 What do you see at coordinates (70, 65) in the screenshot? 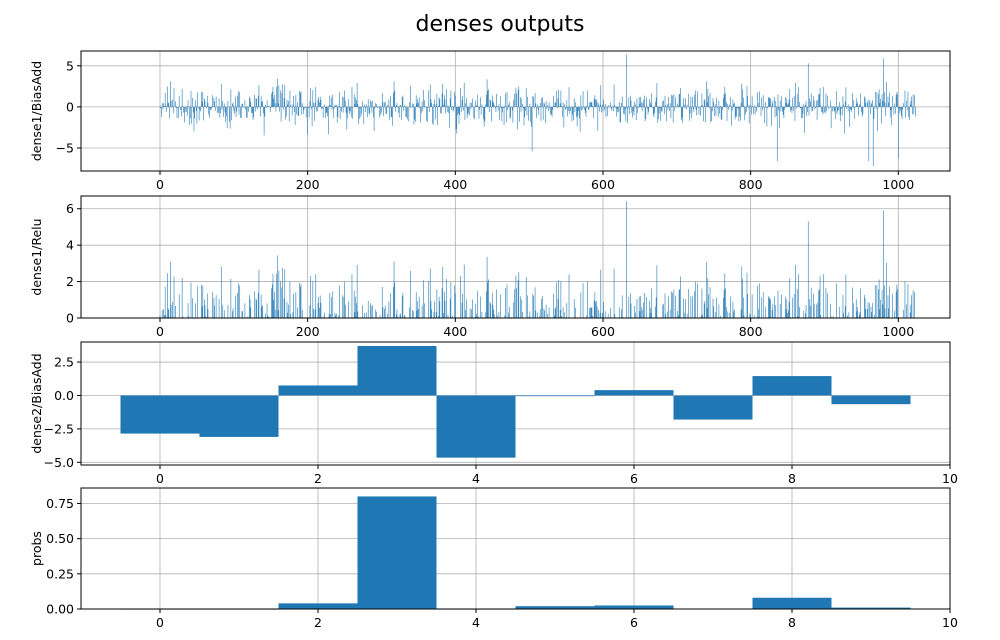
I see `y-tick-label: 5` at bounding box center [70, 65].